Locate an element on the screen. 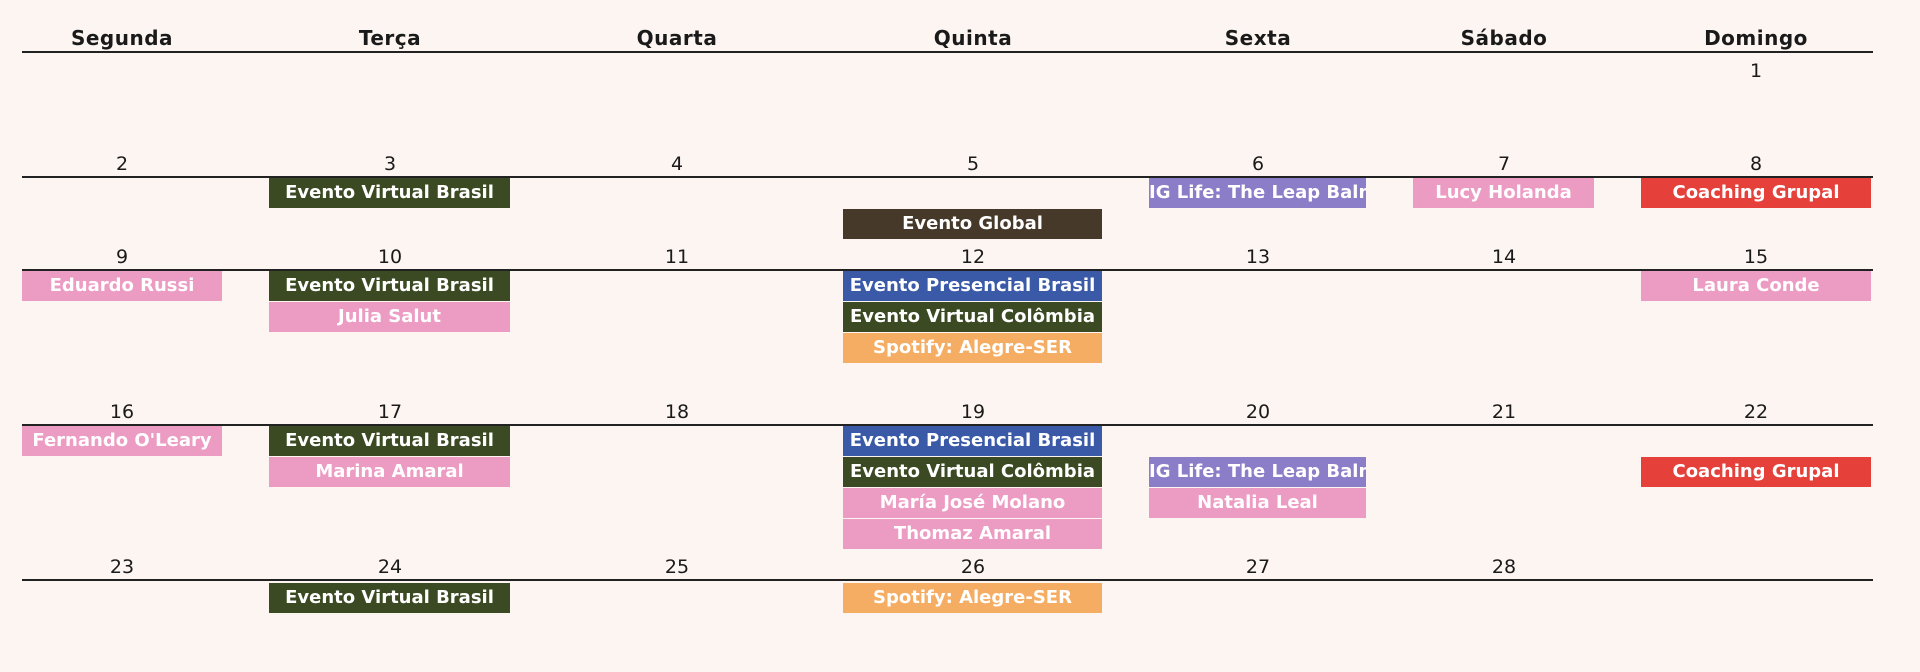 The height and width of the screenshot is (672, 1920). day-number: 21 is located at coordinates (1504, 412).